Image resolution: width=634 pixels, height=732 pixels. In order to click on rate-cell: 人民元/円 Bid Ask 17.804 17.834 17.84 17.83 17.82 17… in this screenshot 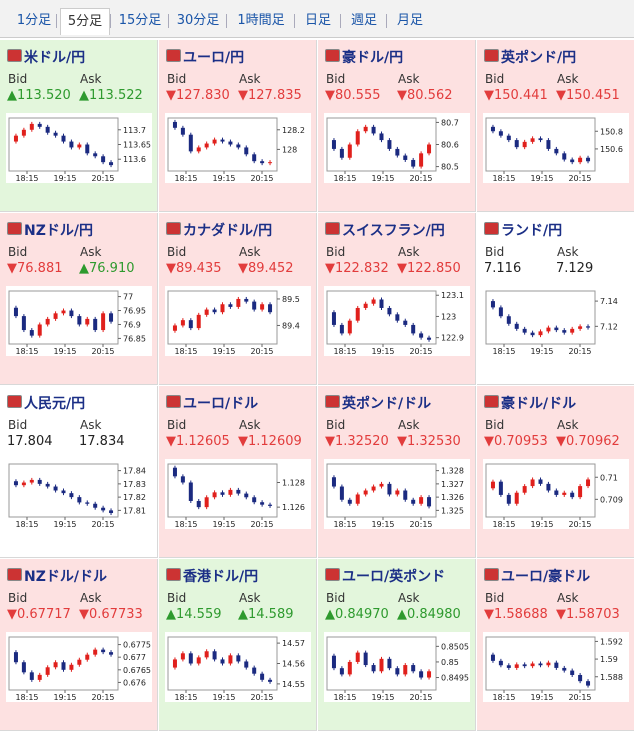, I will do `click(79, 472)`.